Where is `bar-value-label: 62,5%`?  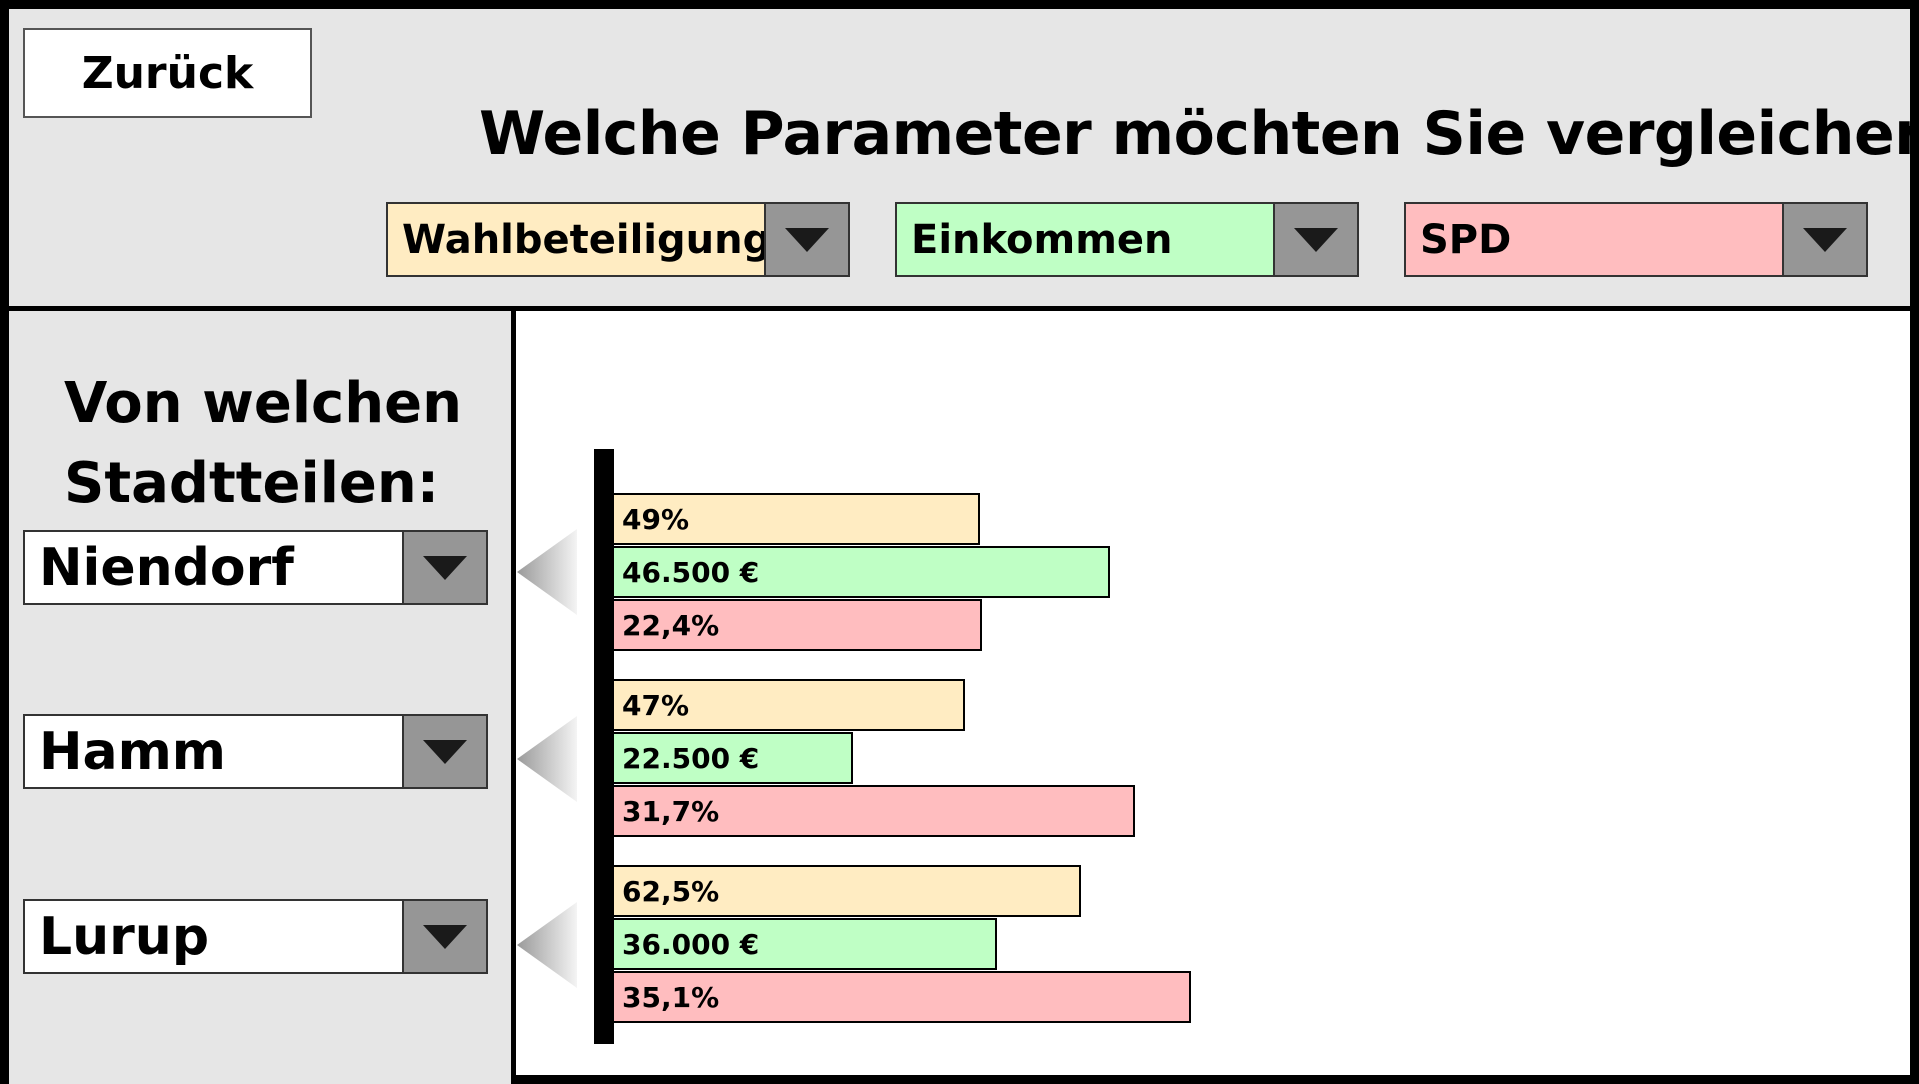
bar-value-label: 62,5% is located at coordinates (671, 891).